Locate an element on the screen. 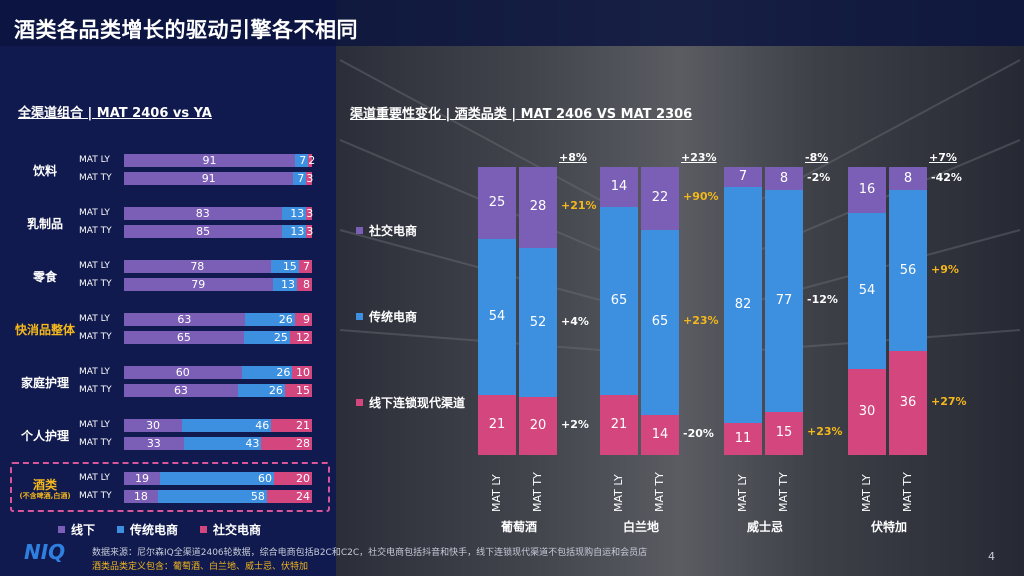 The image size is (1024, 576). left-bar-segment: 21 is located at coordinates (291, 425).